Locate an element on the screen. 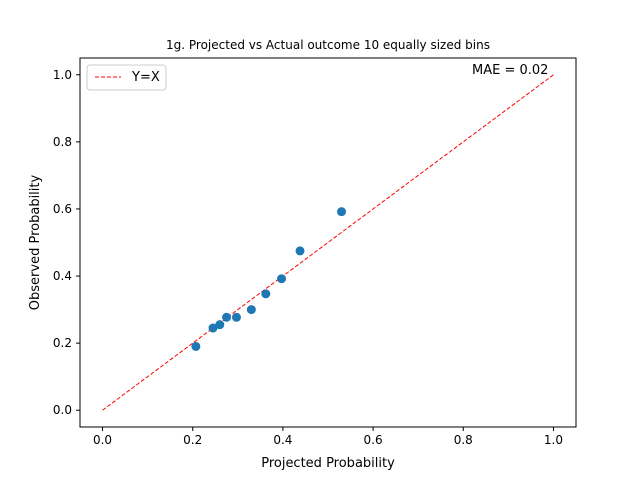  y-axis-label: Observed Probability is located at coordinates (35, 243).